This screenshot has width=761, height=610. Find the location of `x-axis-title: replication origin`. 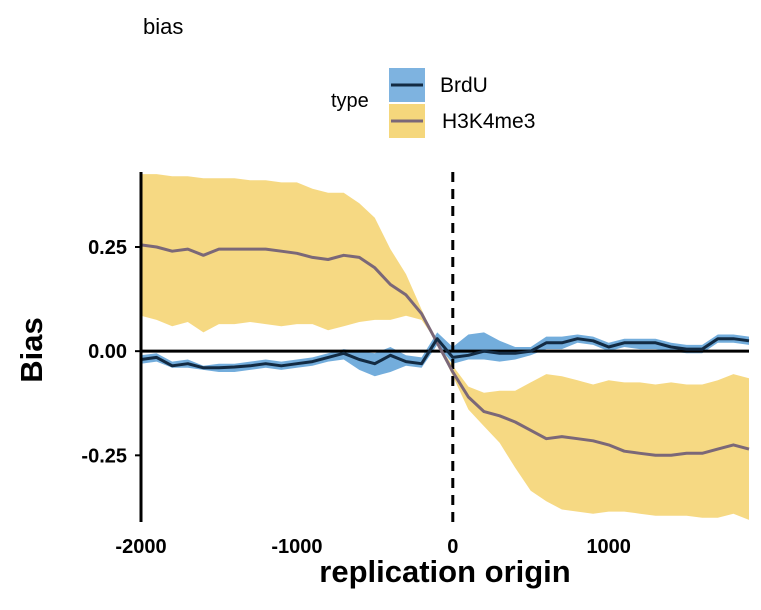

x-axis-title: replication origin is located at coordinates (444, 571).